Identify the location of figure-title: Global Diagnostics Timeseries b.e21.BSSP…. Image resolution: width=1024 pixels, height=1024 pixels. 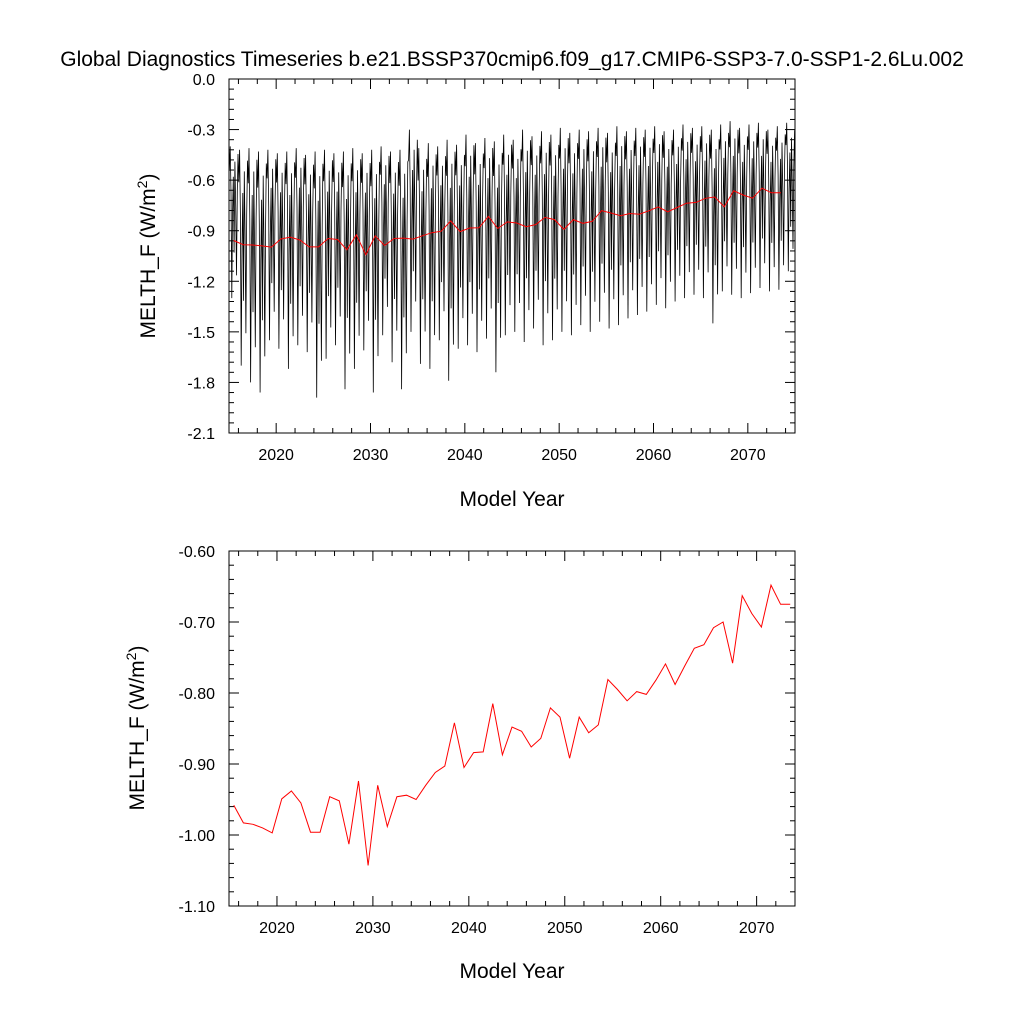
(512, 59).